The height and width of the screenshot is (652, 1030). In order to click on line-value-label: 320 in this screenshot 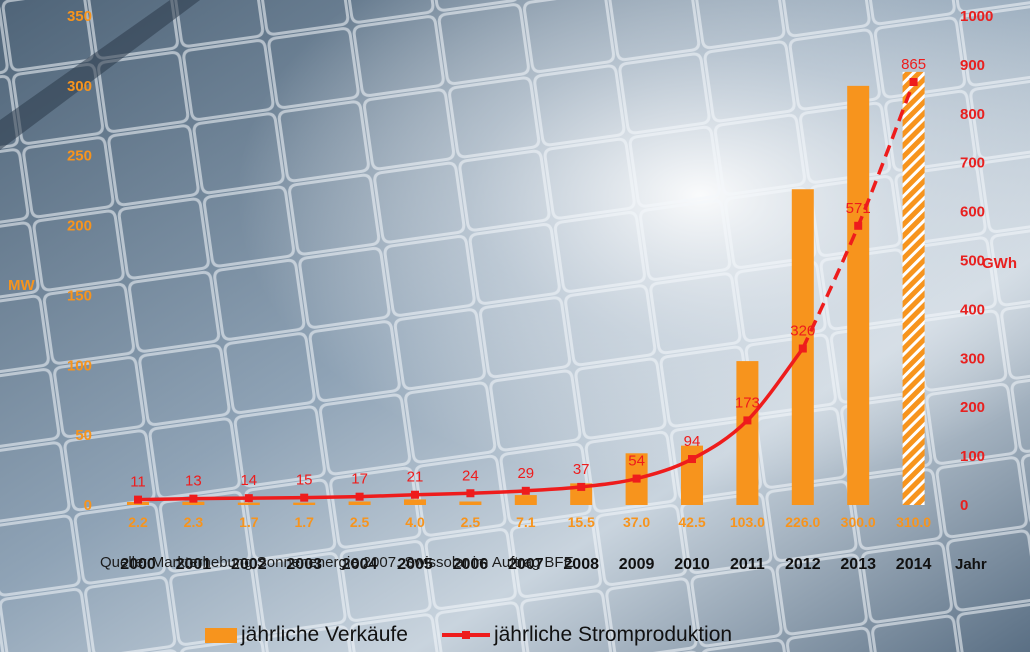, I will do `click(802, 331)`.